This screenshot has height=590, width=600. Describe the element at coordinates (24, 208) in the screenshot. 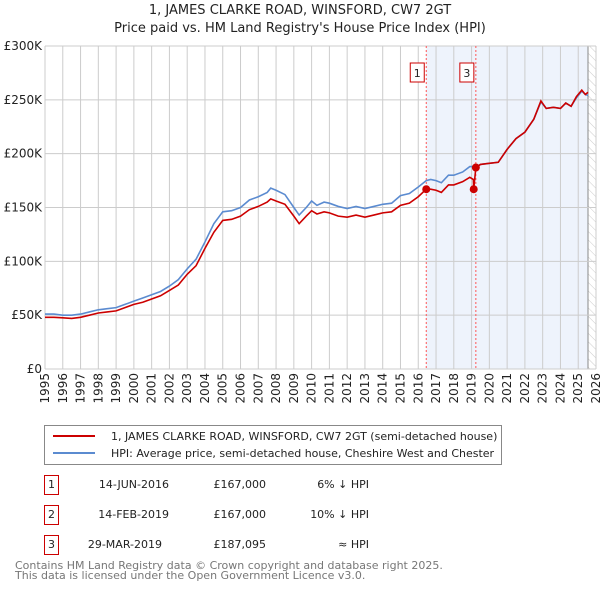

I see `y-tick-label: £150K` at that location.